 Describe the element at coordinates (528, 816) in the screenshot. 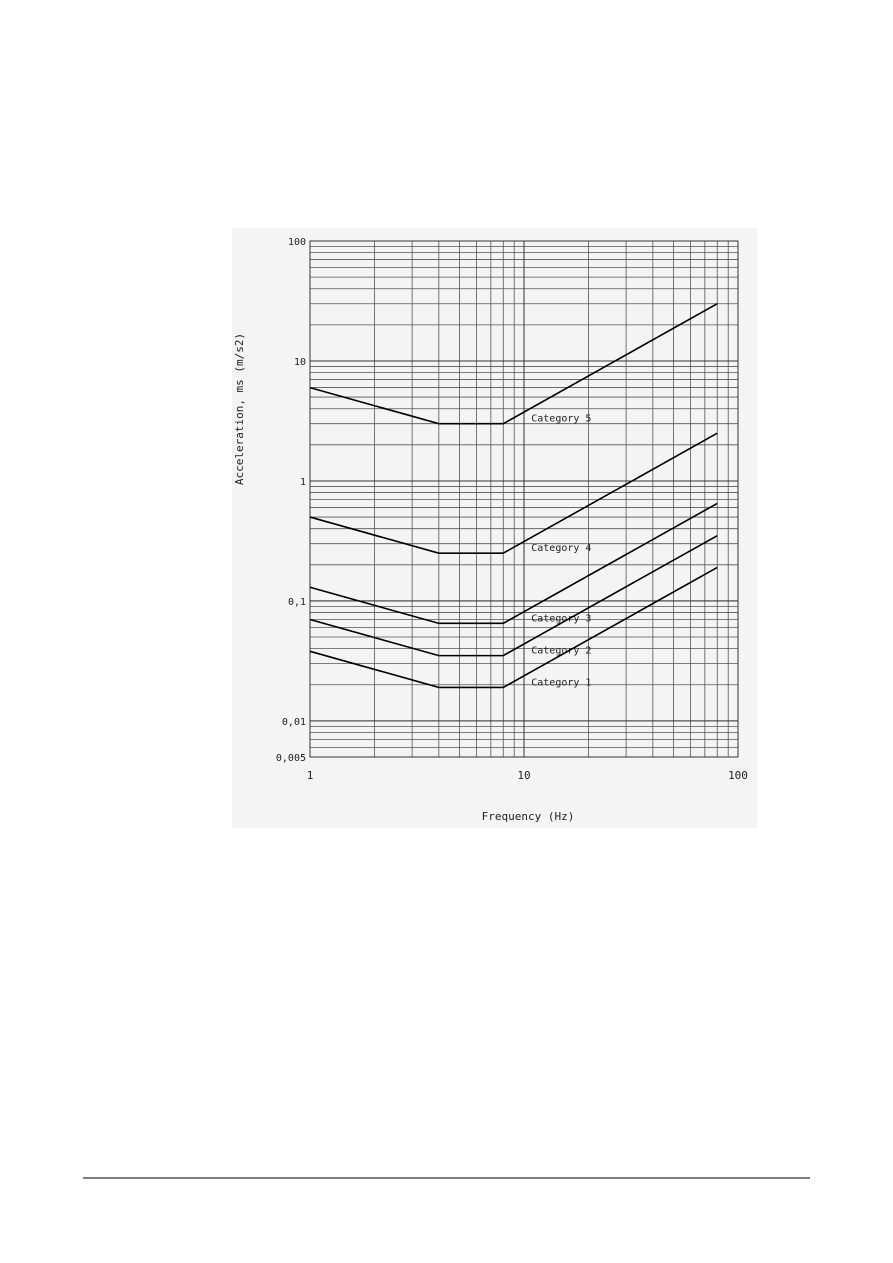

I see `x-axis-label: Frequency (Hz)` at that location.